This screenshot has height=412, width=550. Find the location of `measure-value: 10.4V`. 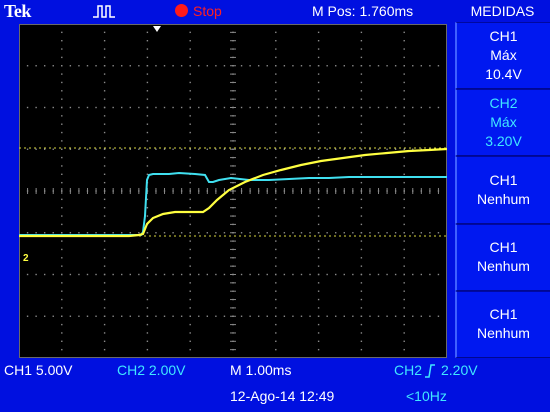

measure-value: 10.4V is located at coordinates (503, 74).